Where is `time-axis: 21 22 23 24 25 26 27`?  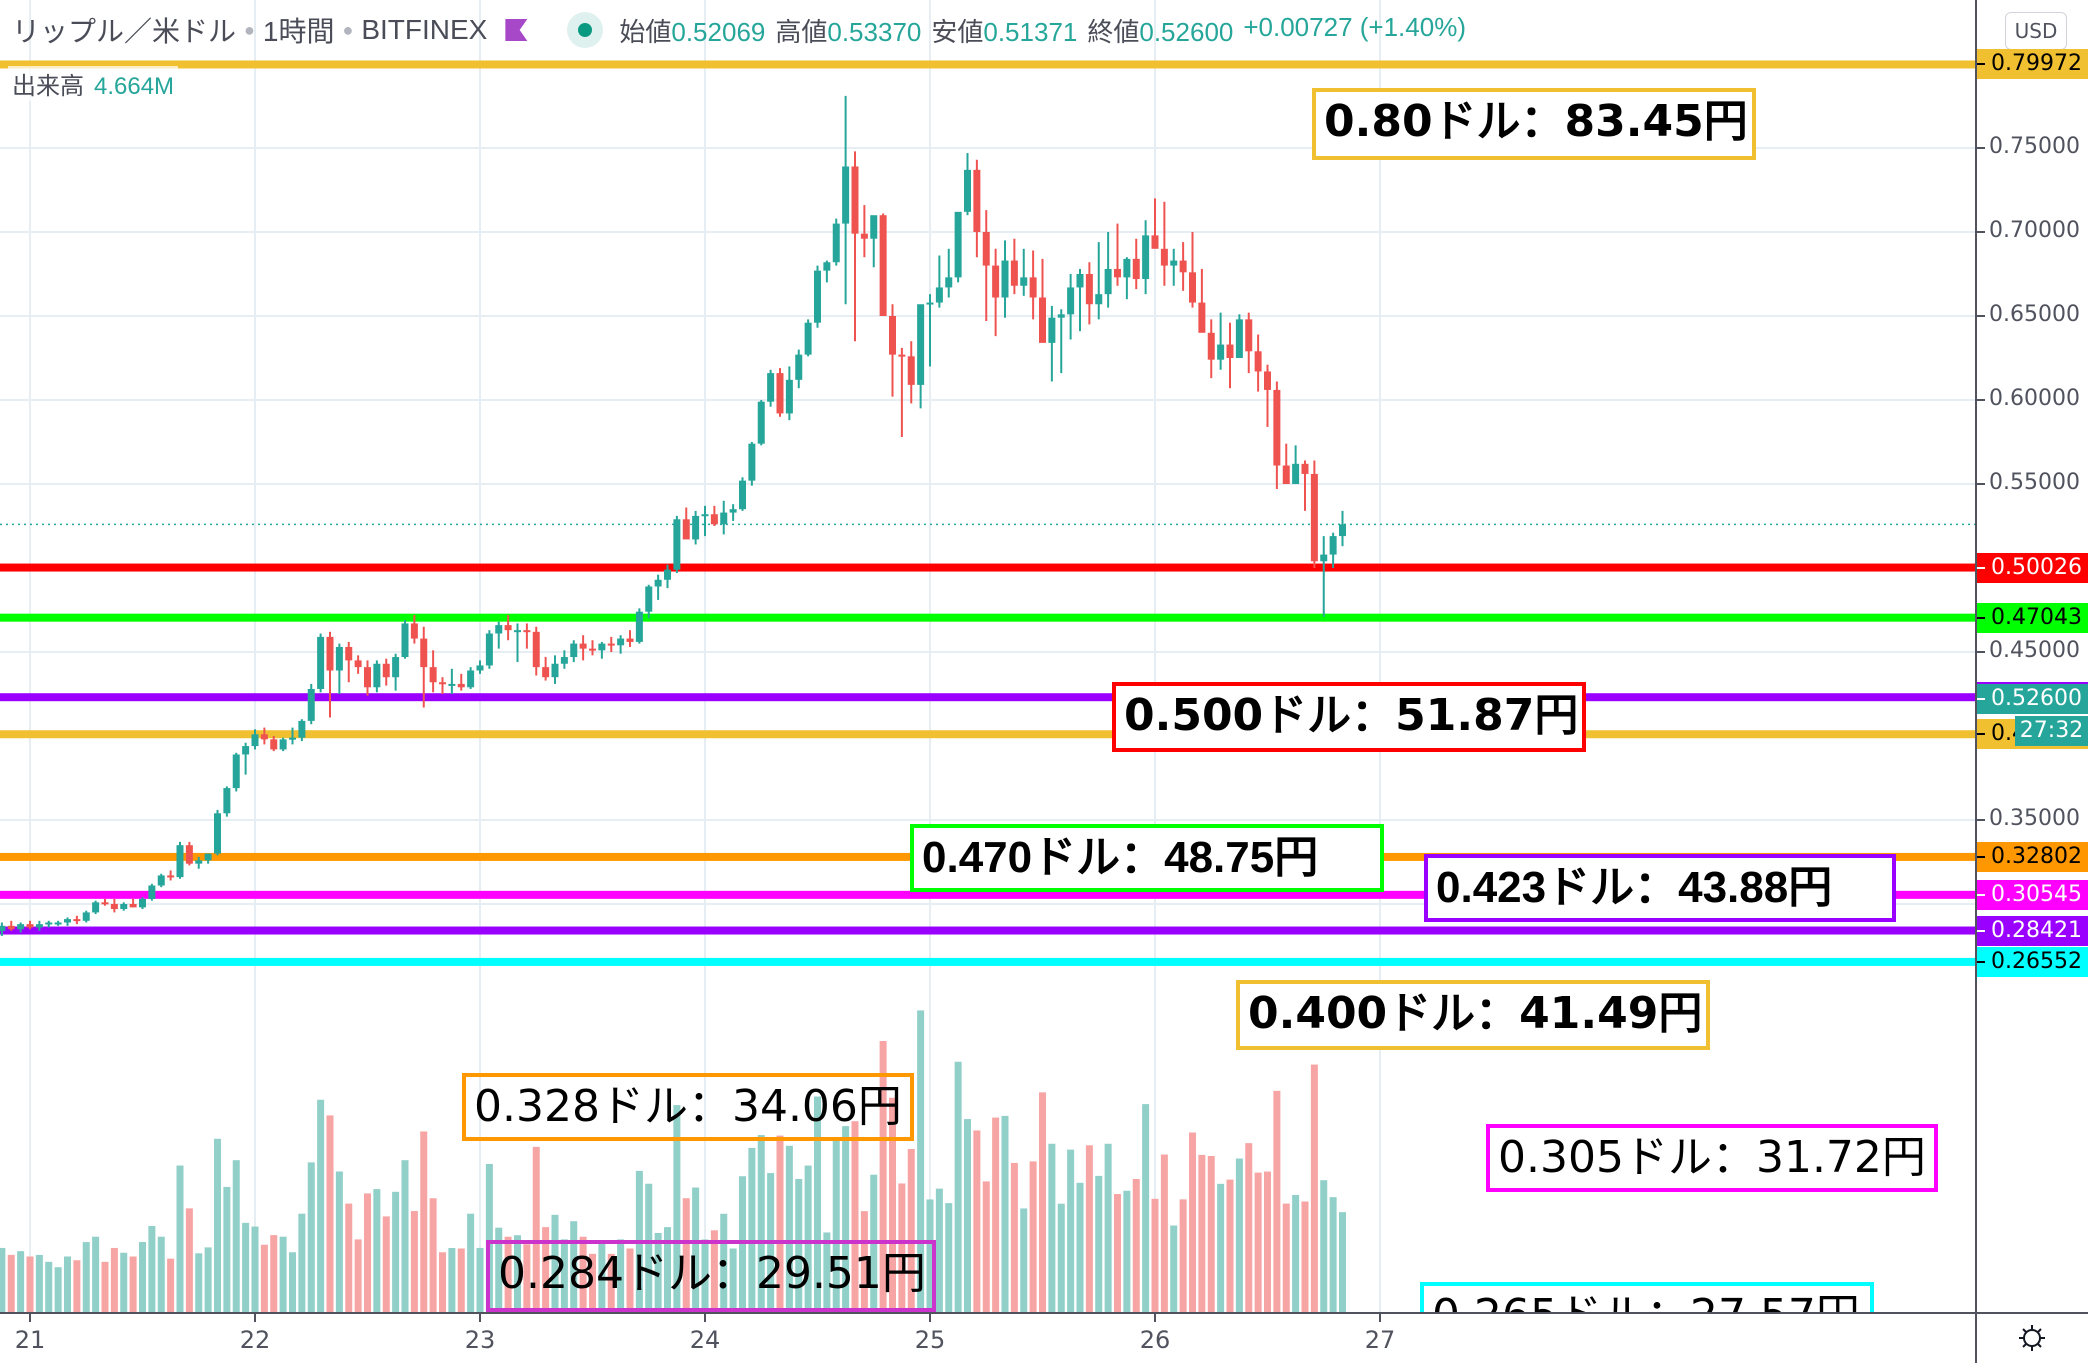 time-axis: 21 22 23 24 25 26 27 is located at coordinates (987, 1337).